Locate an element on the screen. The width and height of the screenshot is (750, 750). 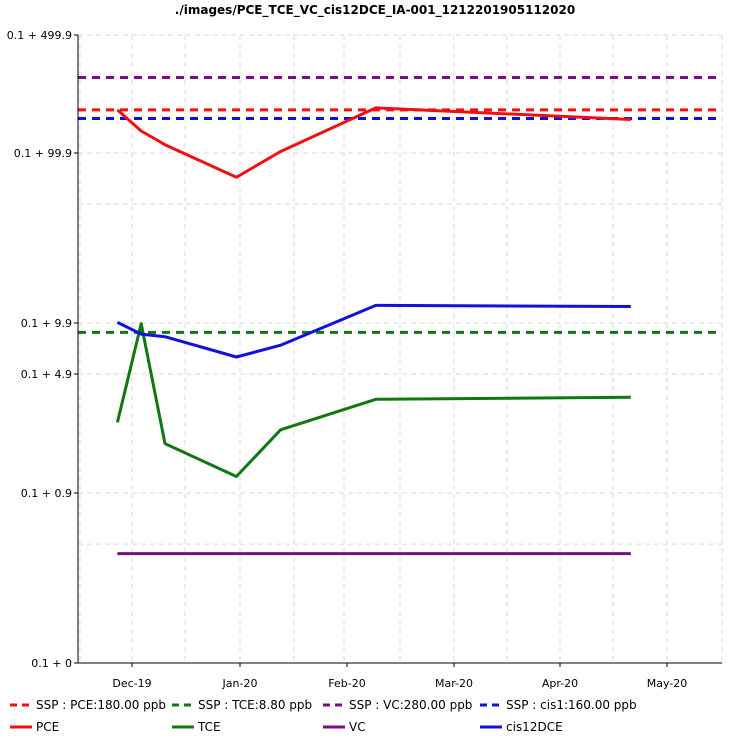
x-tick-label: Feb-20 is located at coordinates (346, 683).